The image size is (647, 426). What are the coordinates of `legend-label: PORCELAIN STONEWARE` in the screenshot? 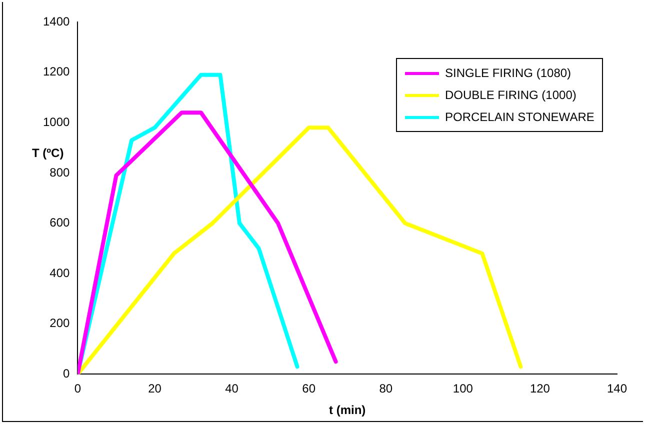 It's located at (519, 117).